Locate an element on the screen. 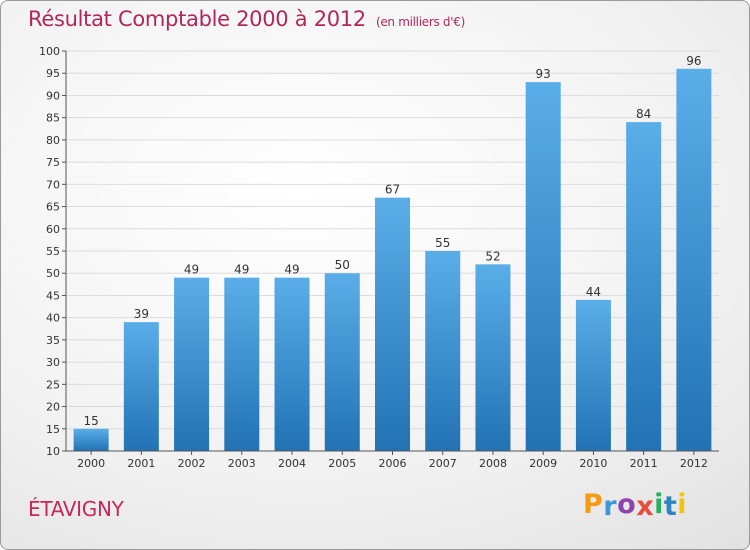  x-tick-label-2006: 2006 is located at coordinates (393, 463).